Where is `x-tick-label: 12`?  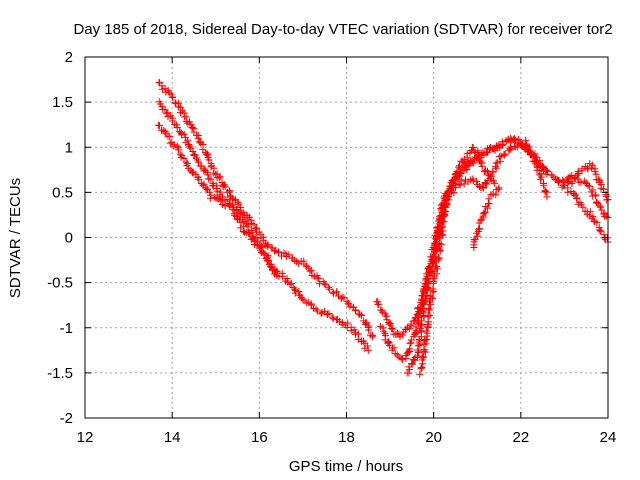
x-tick-label: 12 is located at coordinates (85, 437).